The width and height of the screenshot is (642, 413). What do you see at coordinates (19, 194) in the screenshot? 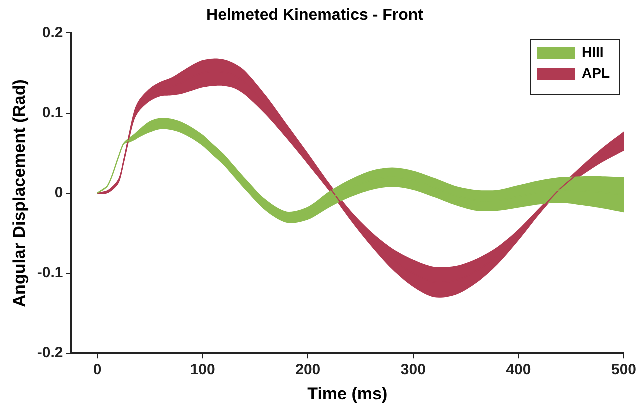
I see `y-axis-title: Angular Displacement (Rad)` at bounding box center [19, 194].